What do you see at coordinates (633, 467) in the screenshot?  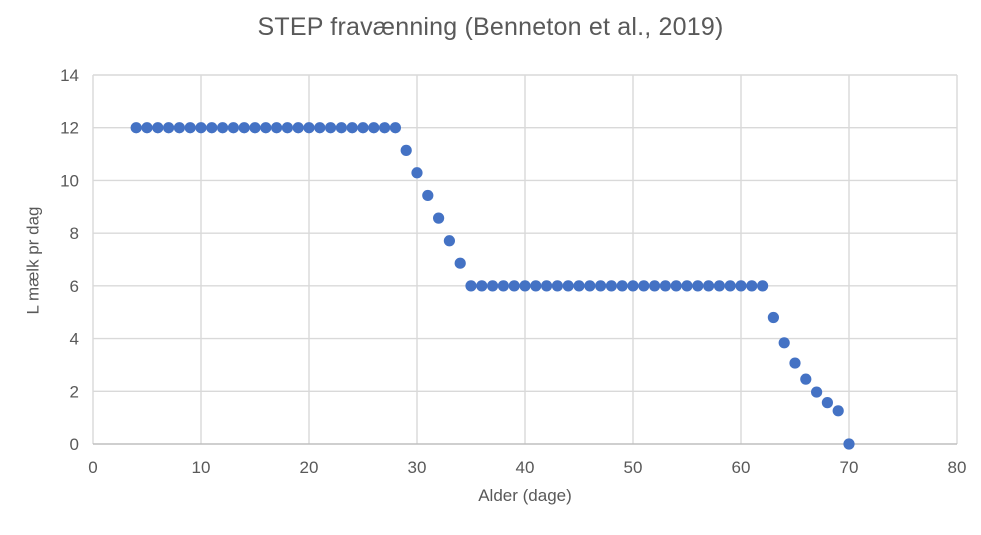 I see `x-tick-label: 50` at bounding box center [633, 467].